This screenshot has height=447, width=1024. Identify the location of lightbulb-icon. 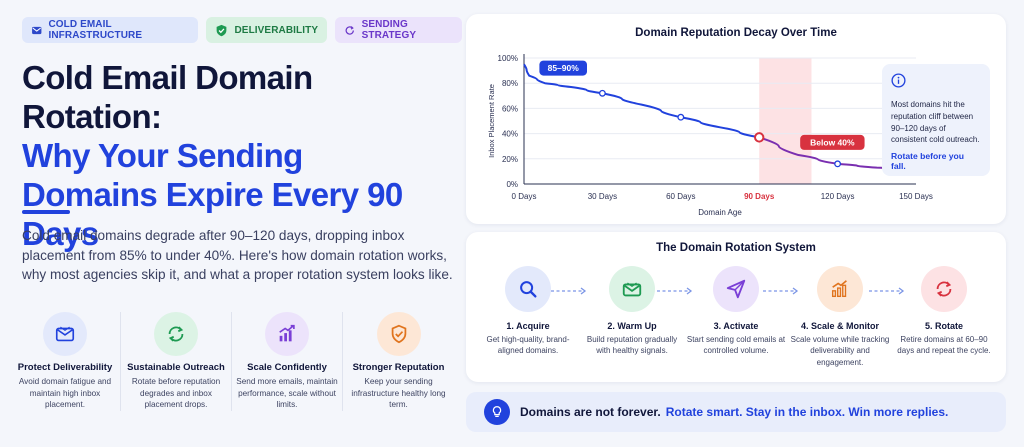
(497, 412).